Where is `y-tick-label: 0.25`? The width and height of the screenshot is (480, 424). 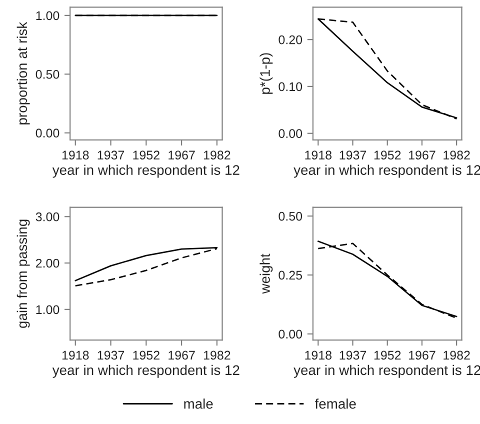
y-tick-label: 0.25 is located at coordinates (290, 275).